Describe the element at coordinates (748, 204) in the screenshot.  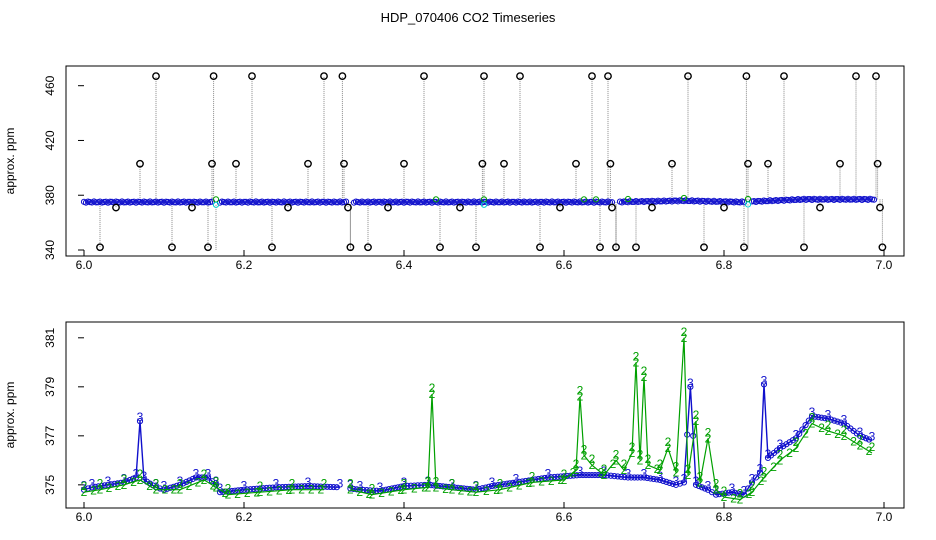
I see `cyan-point` at that location.